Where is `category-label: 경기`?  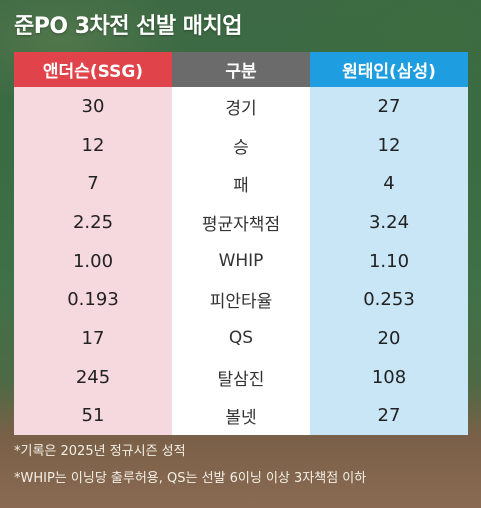 category-label: 경기 is located at coordinates (241, 108).